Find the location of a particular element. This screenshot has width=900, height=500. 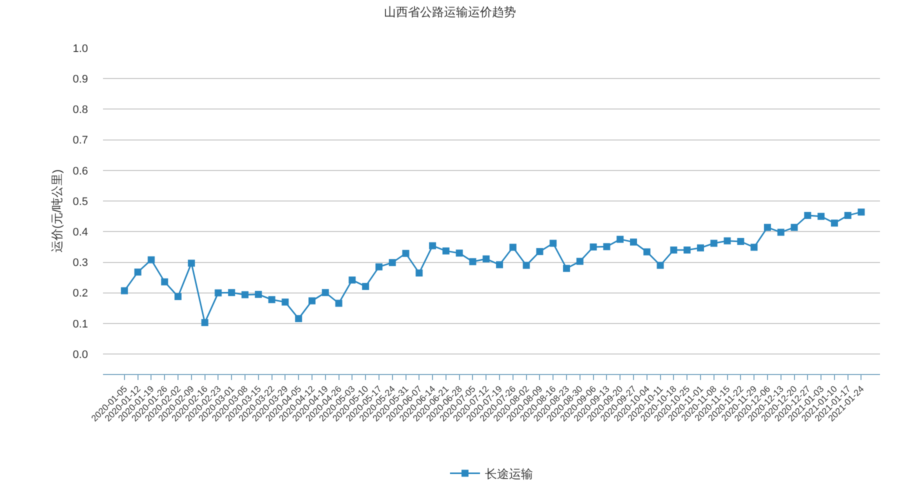

y-tick-label: 0.7 is located at coordinates (80, 140).